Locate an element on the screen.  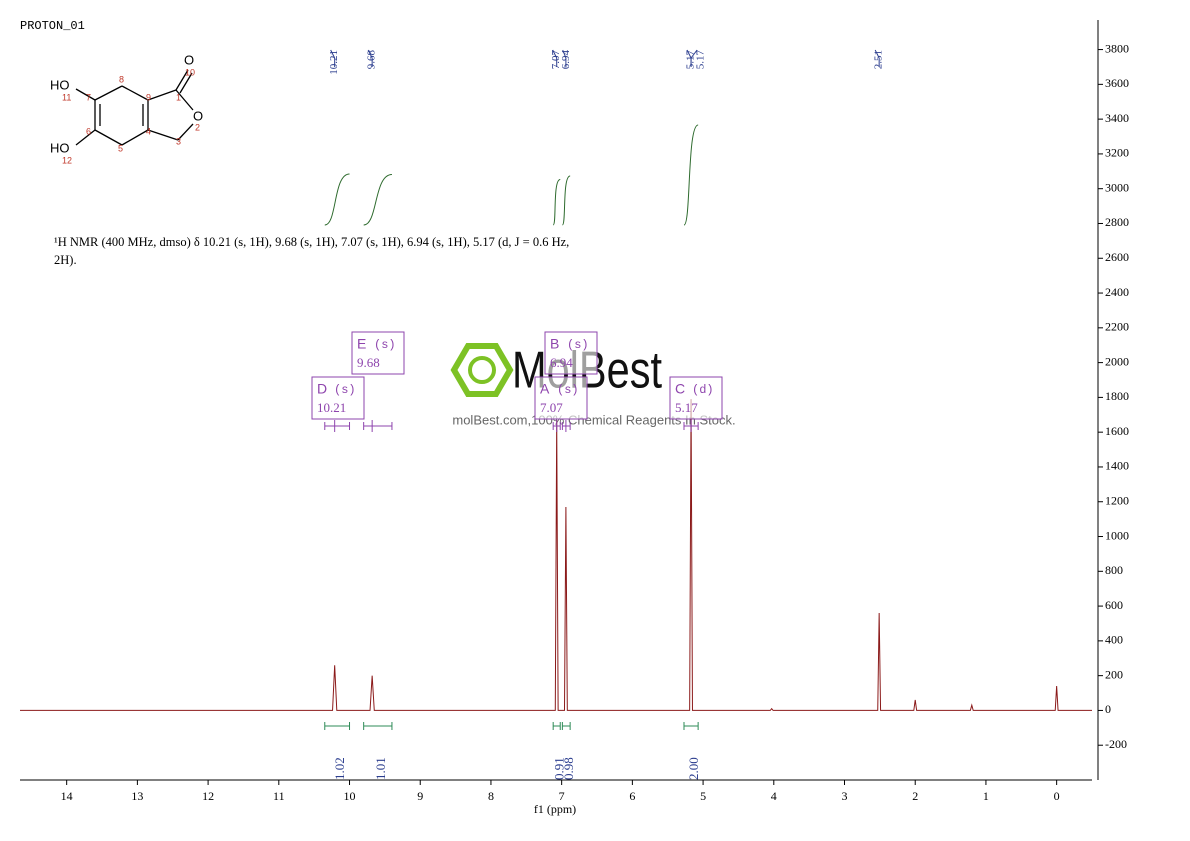
y-tick-label: 2600 is located at coordinates (1117, 257).